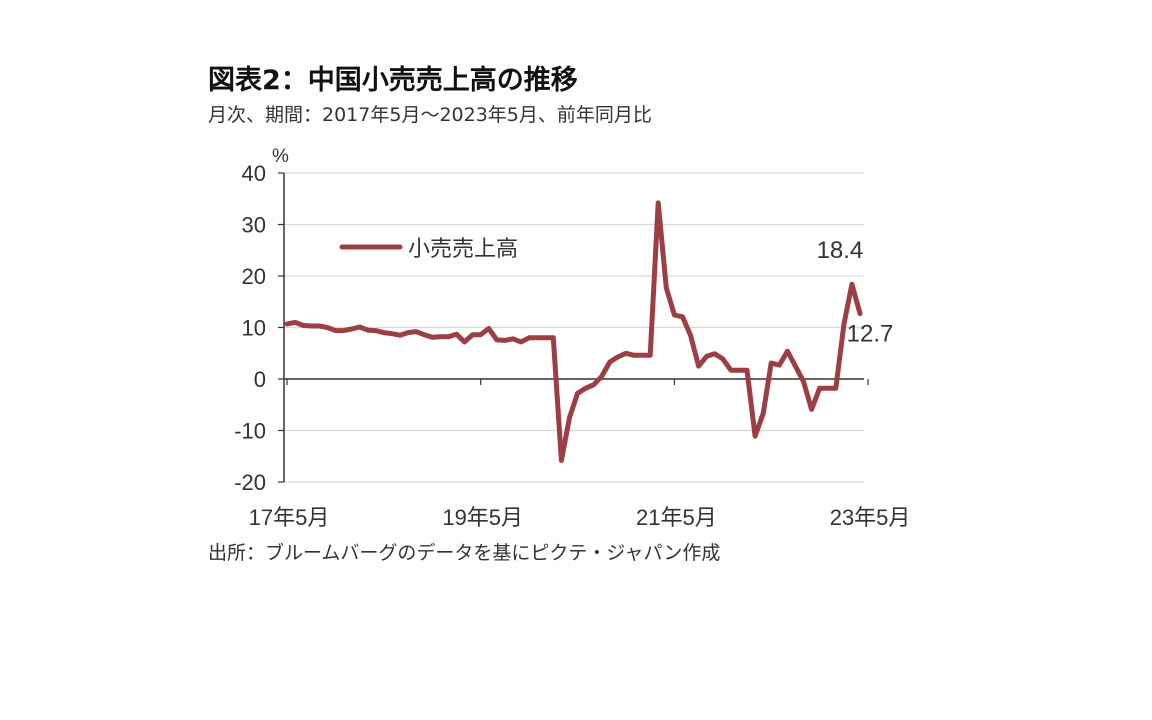 This screenshot has height=720, width=1152. Describe the element at coordinates (840, 250) in the screenshot. I see `data-label: 18.4` at that location.